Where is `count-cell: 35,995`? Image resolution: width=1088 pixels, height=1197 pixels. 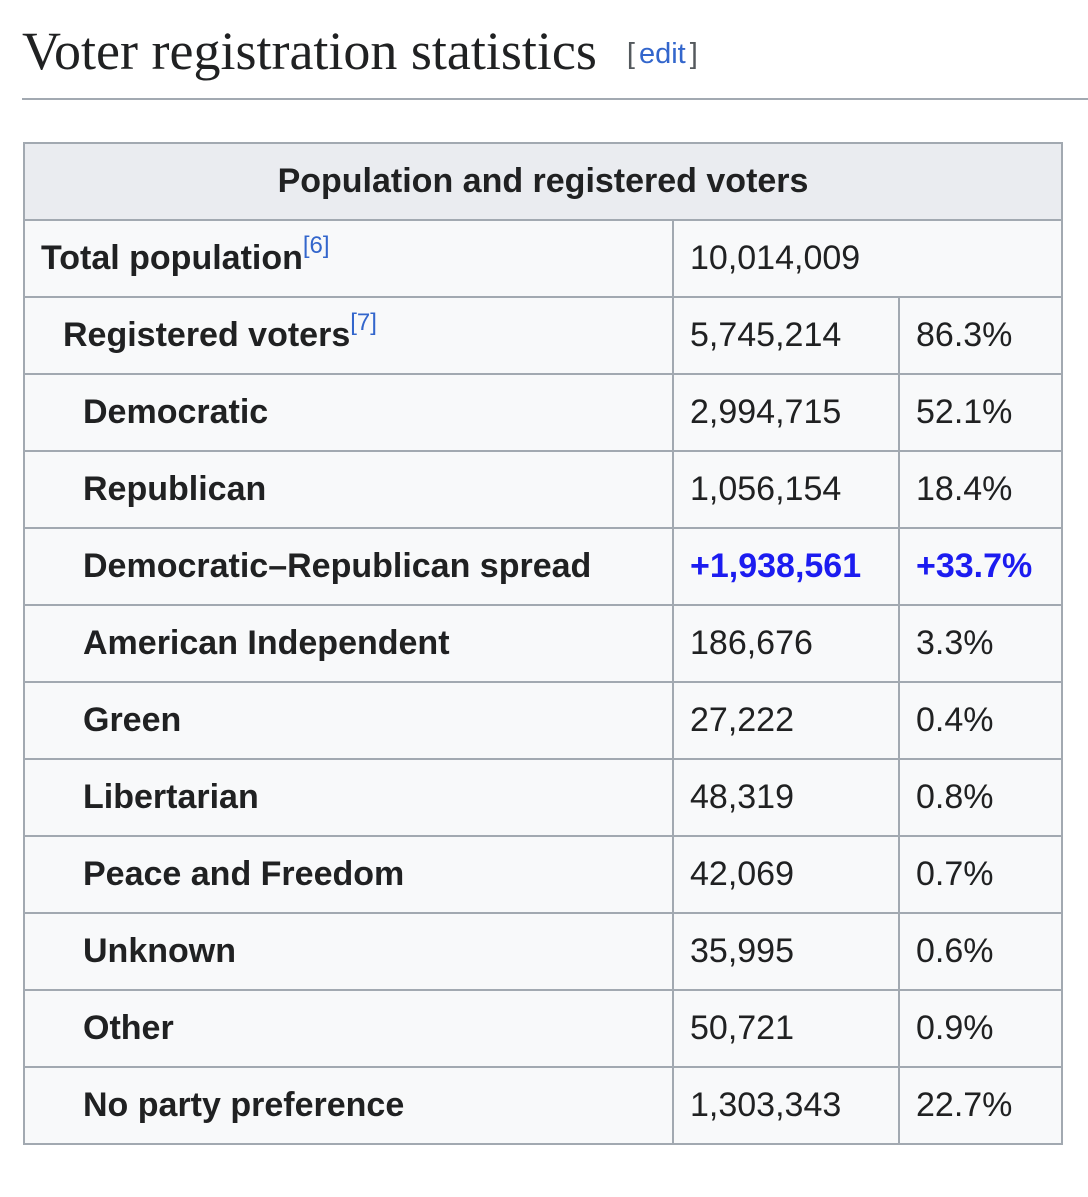
count-cell: 35,995 is located at coordinates (786, 951).